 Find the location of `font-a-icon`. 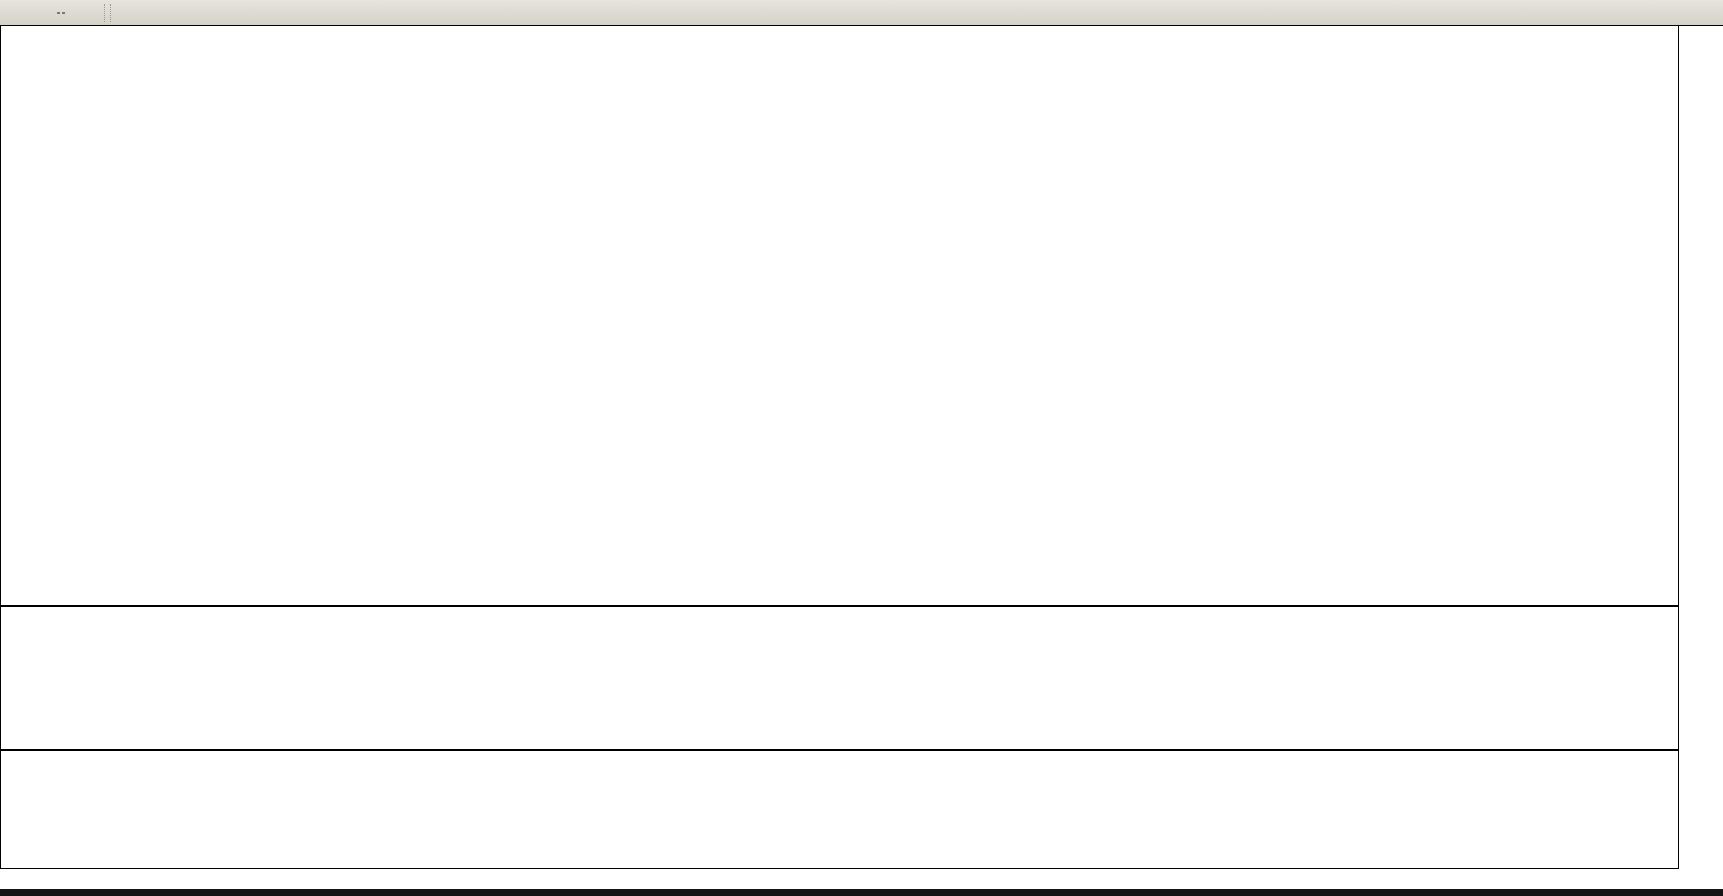

font-a-icon is located at coordinates (37, 13).